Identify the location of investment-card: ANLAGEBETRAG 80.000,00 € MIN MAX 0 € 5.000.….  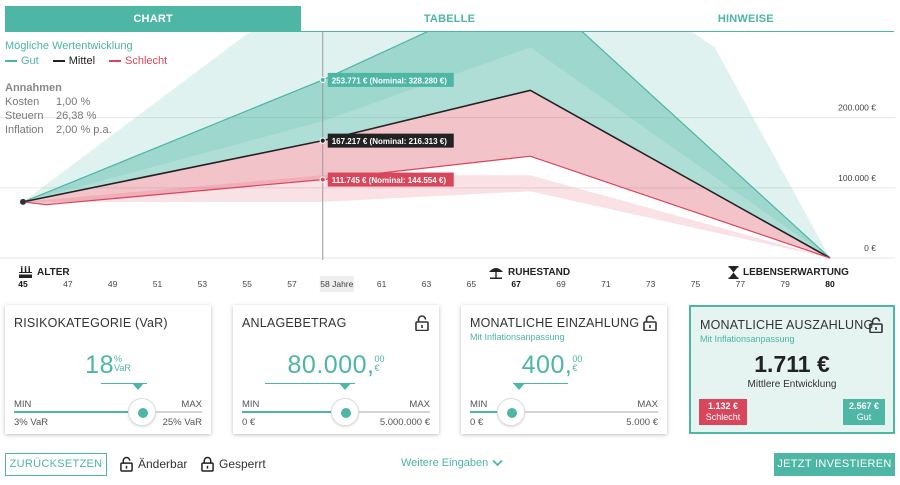
(336, 369).